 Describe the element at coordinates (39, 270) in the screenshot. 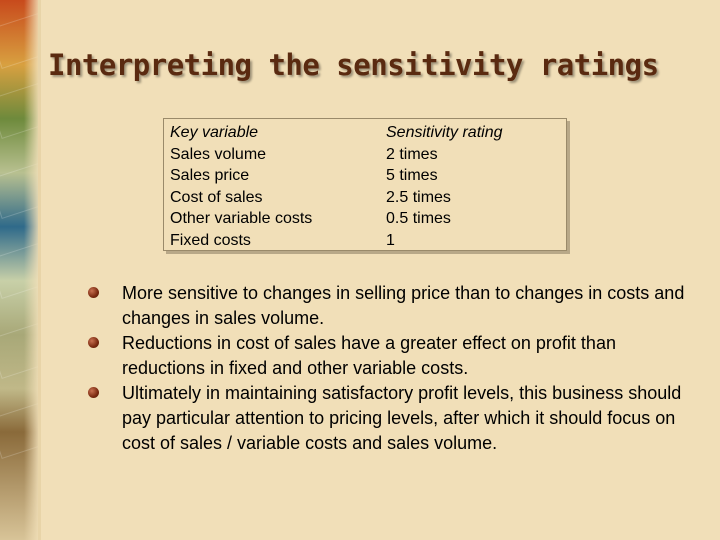

I see `edge-divider` at that location.